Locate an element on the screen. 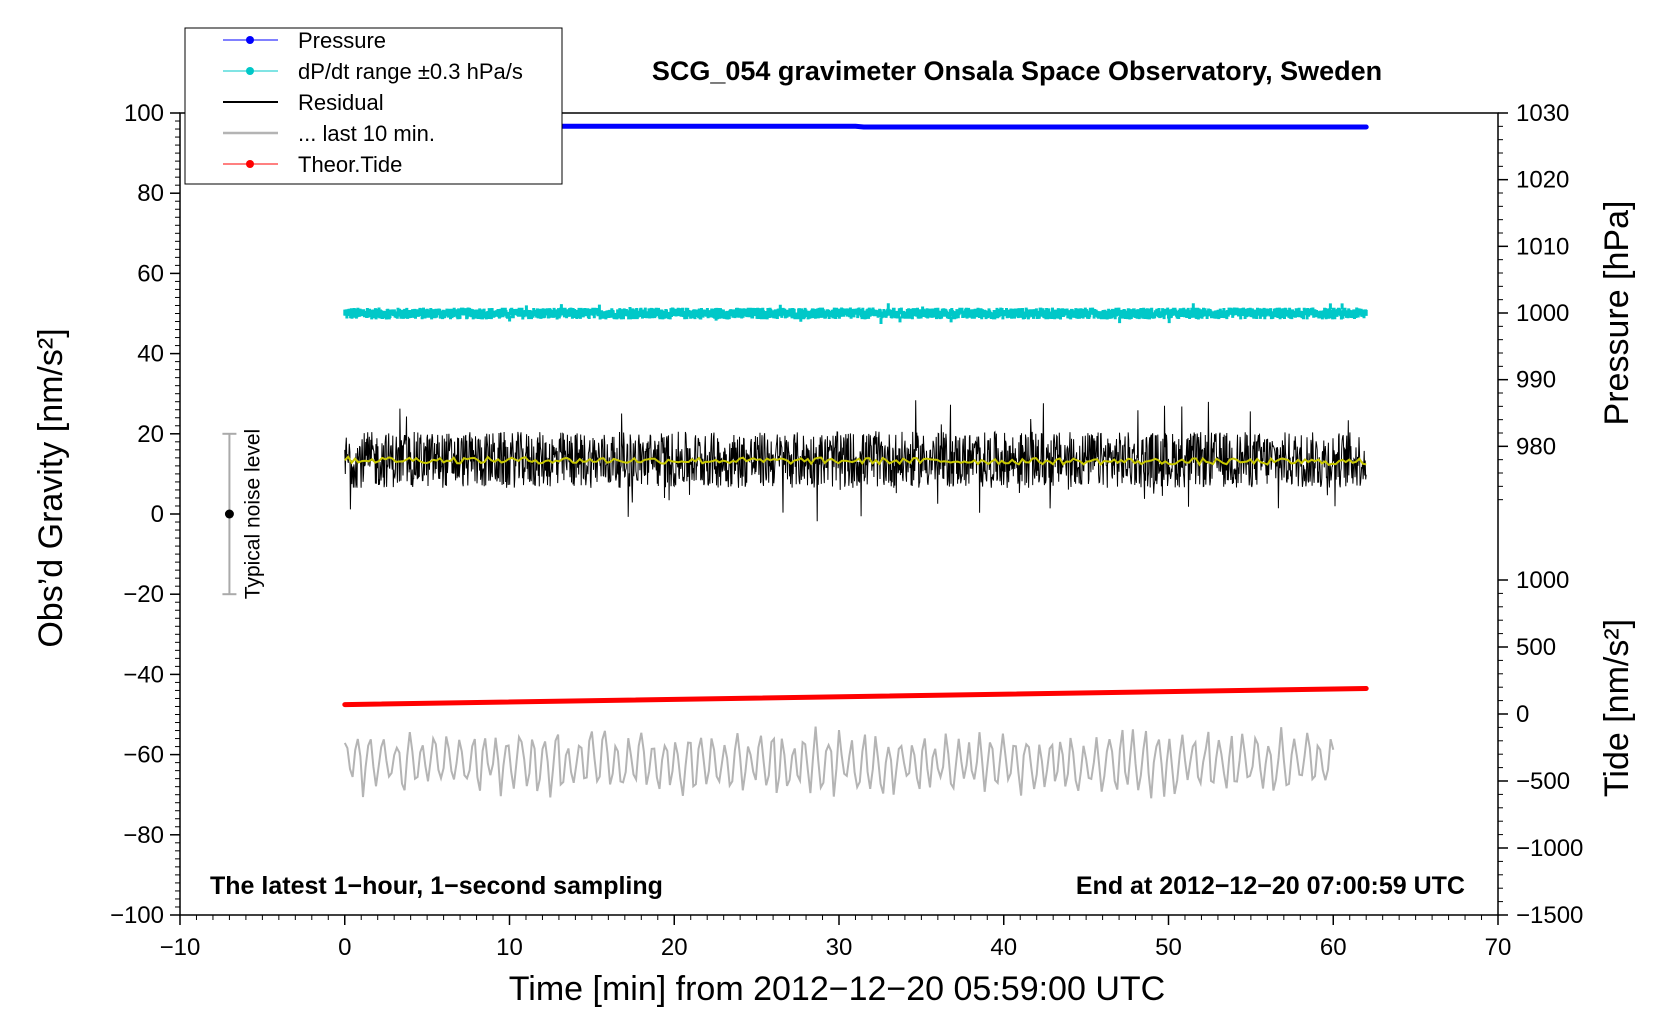  y-tick-label: 80 is located at coordinates (150, 193).